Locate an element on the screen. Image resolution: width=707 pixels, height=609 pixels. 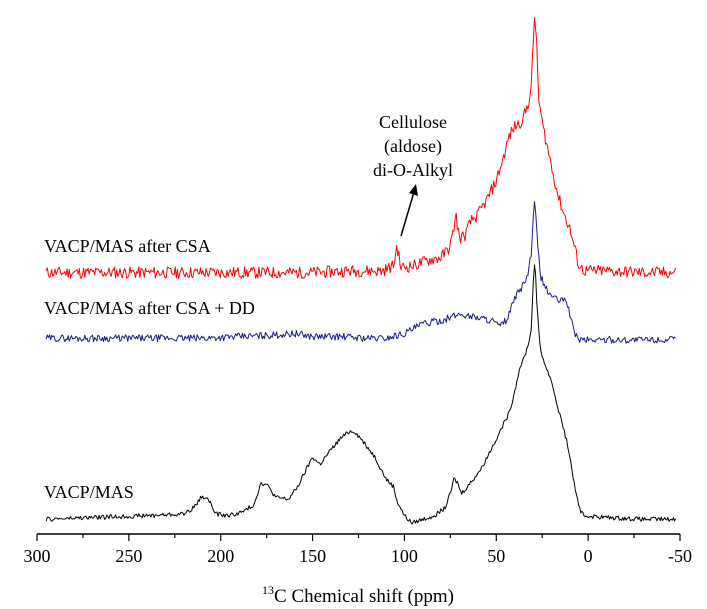
x-tick-label: 0 is located at coordinates (588, 556).